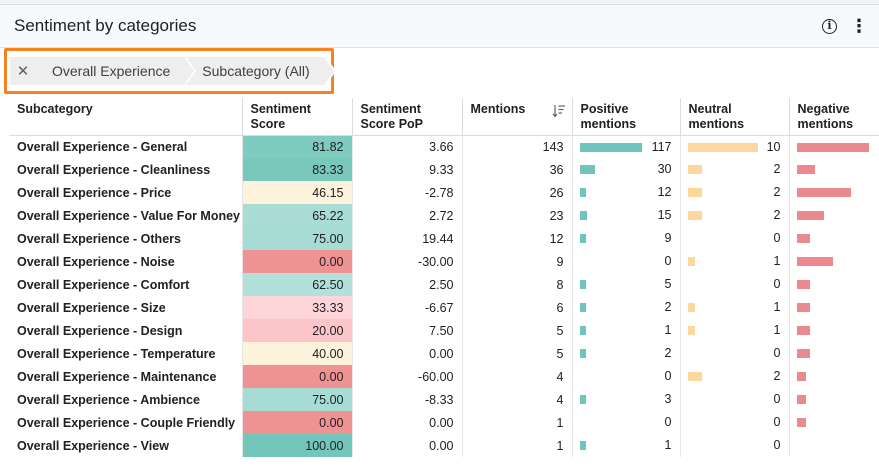 The width and height of the screenshot is (879, 475). Describe the element at coordinates (668, 353) in the screenshot. I see `positive-mentions-value: 2` at that location.